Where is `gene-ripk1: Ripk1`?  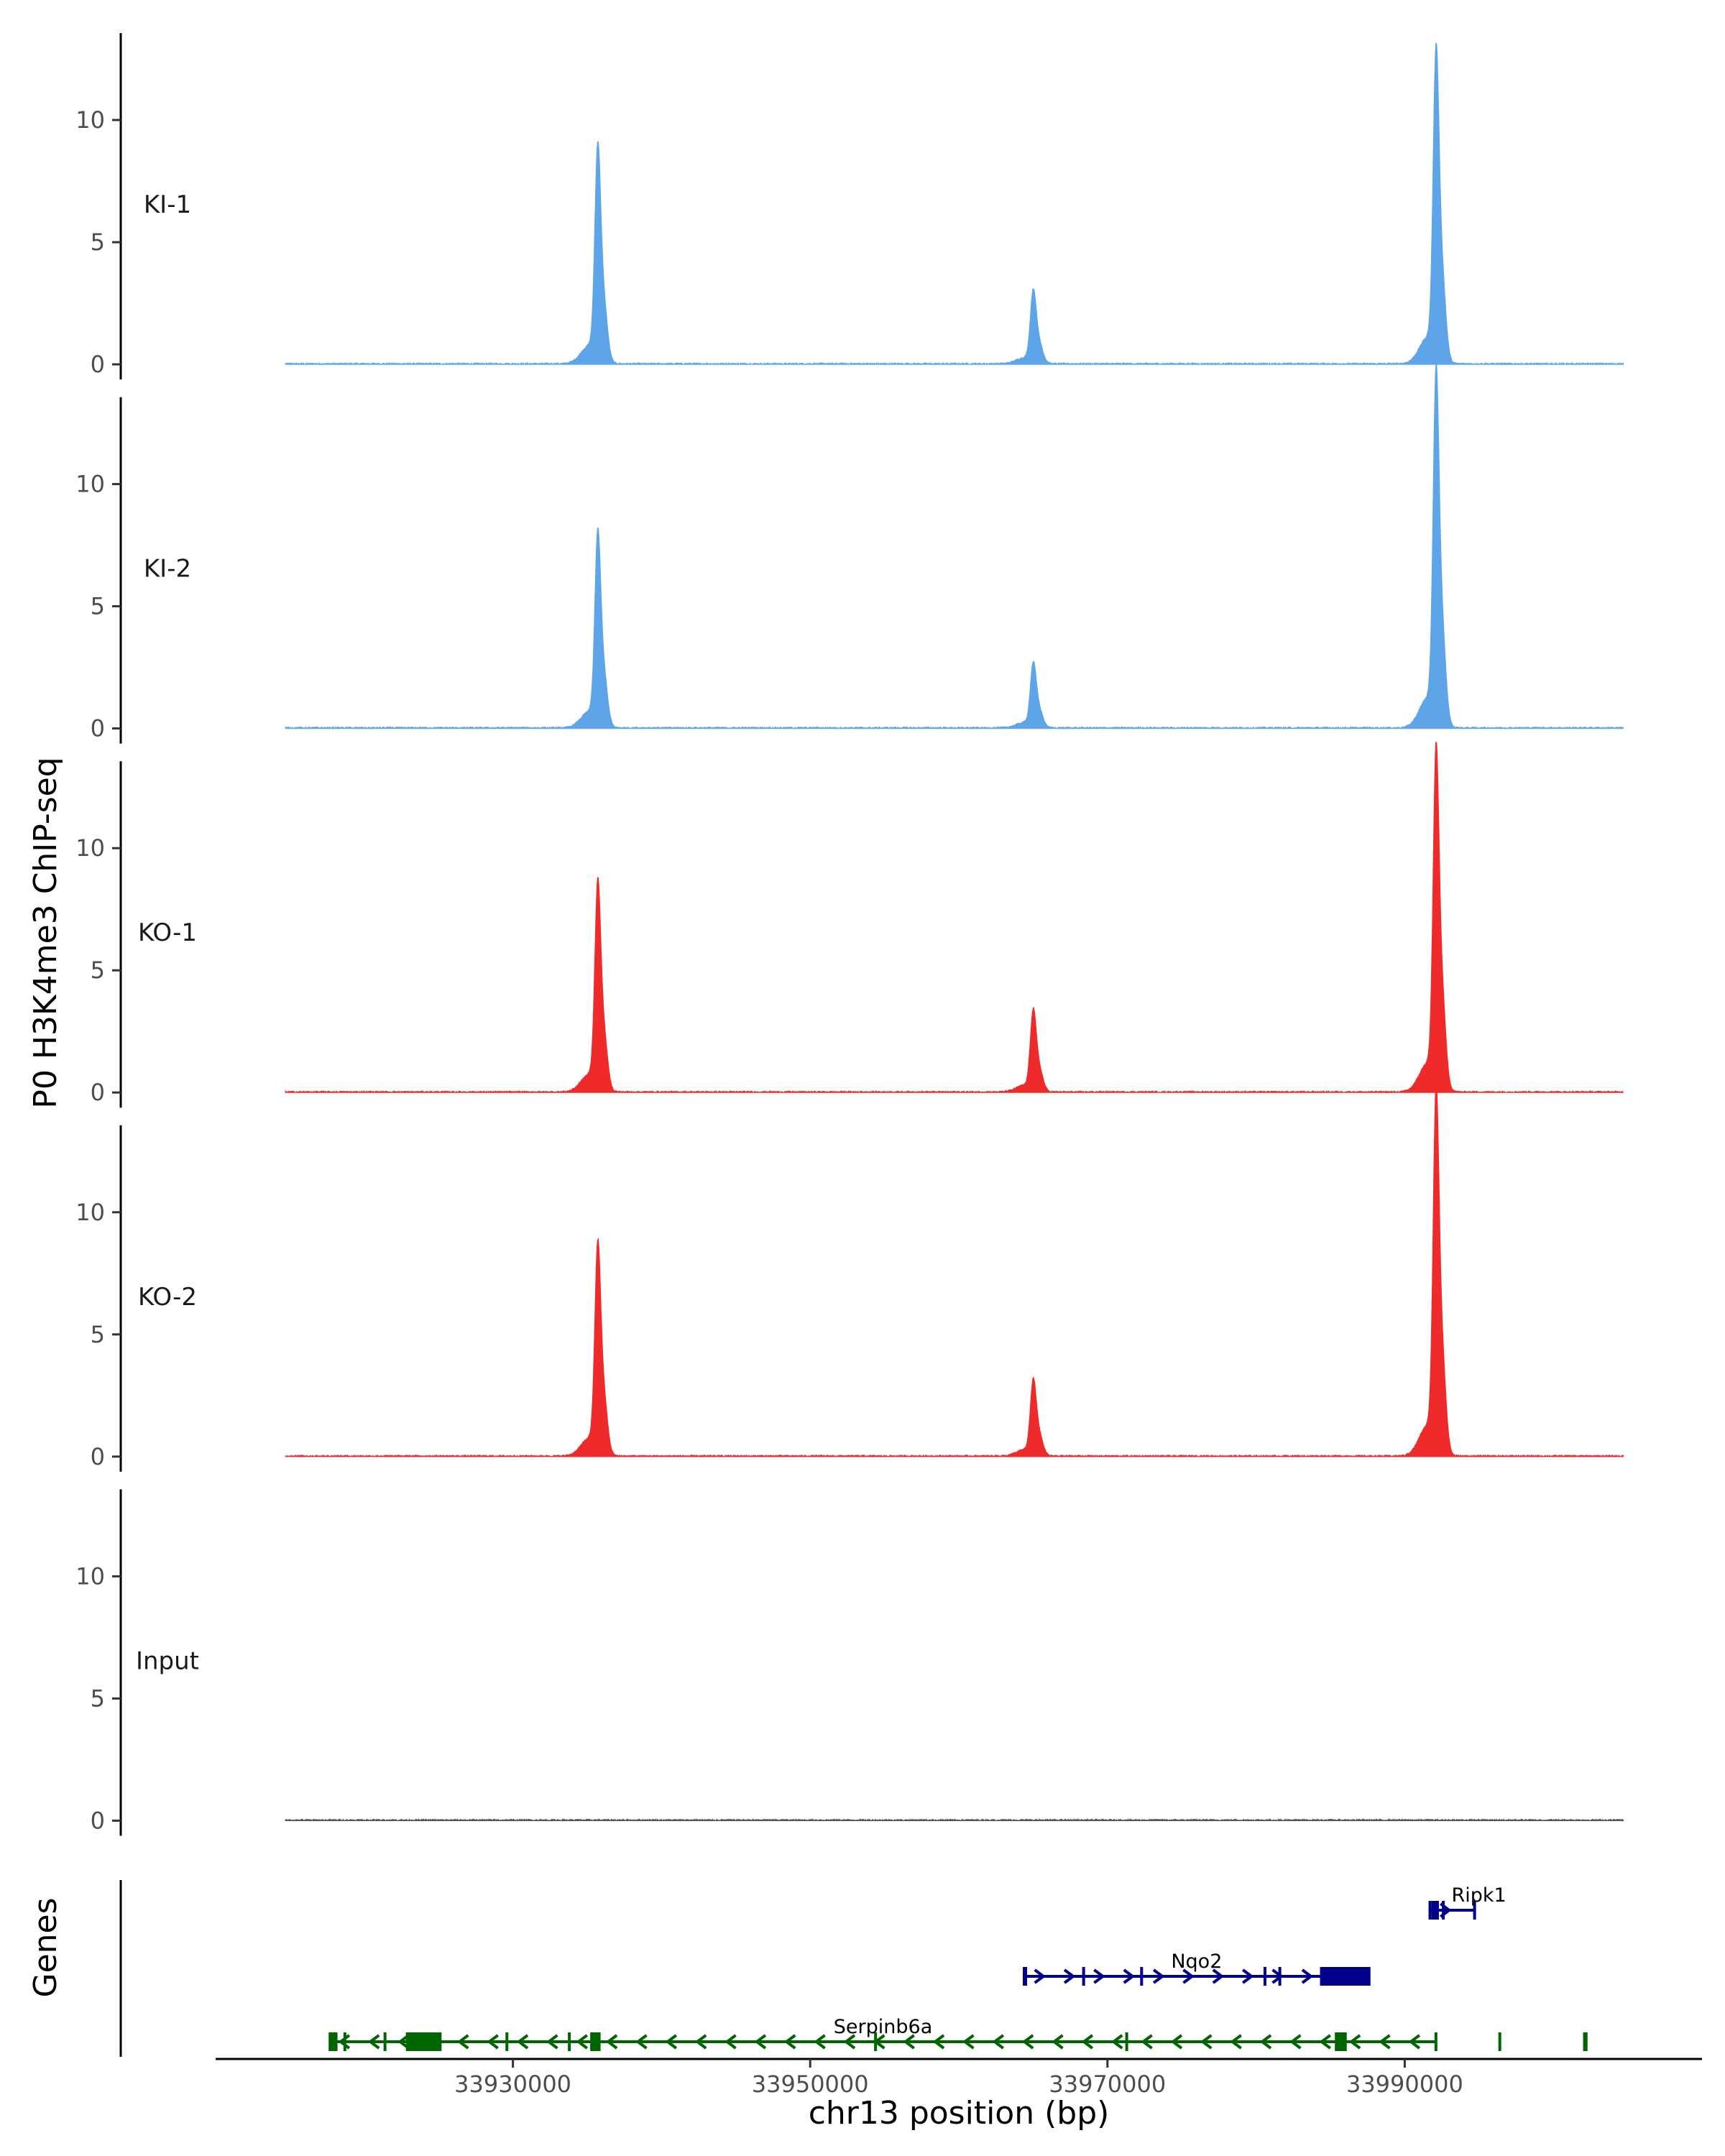
gene-ripk1: Ripk1 is located at coordinates (1467, 1902).